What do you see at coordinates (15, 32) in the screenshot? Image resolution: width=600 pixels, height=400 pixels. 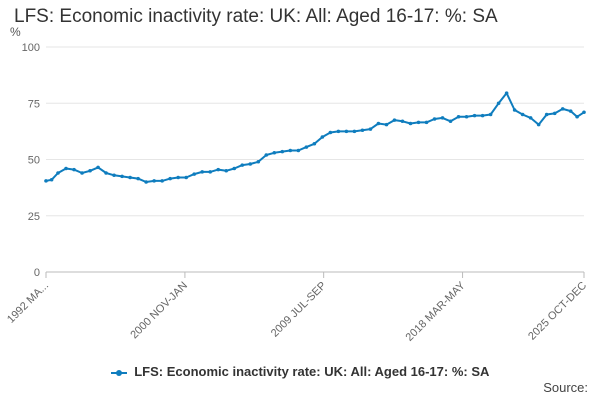 I see `y-axis-unit: %` at bounding box center [15, 32].